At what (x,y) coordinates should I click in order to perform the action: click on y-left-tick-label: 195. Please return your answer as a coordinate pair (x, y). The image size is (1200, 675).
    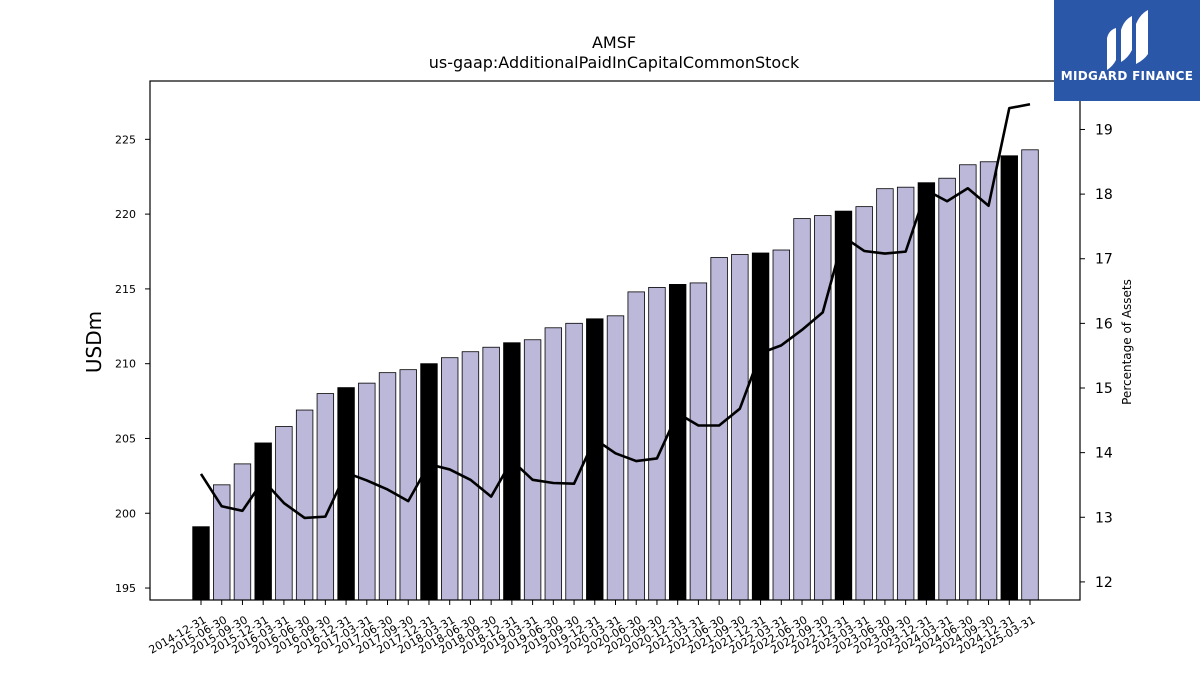
    Looking at the image, I should click on (125, 588).